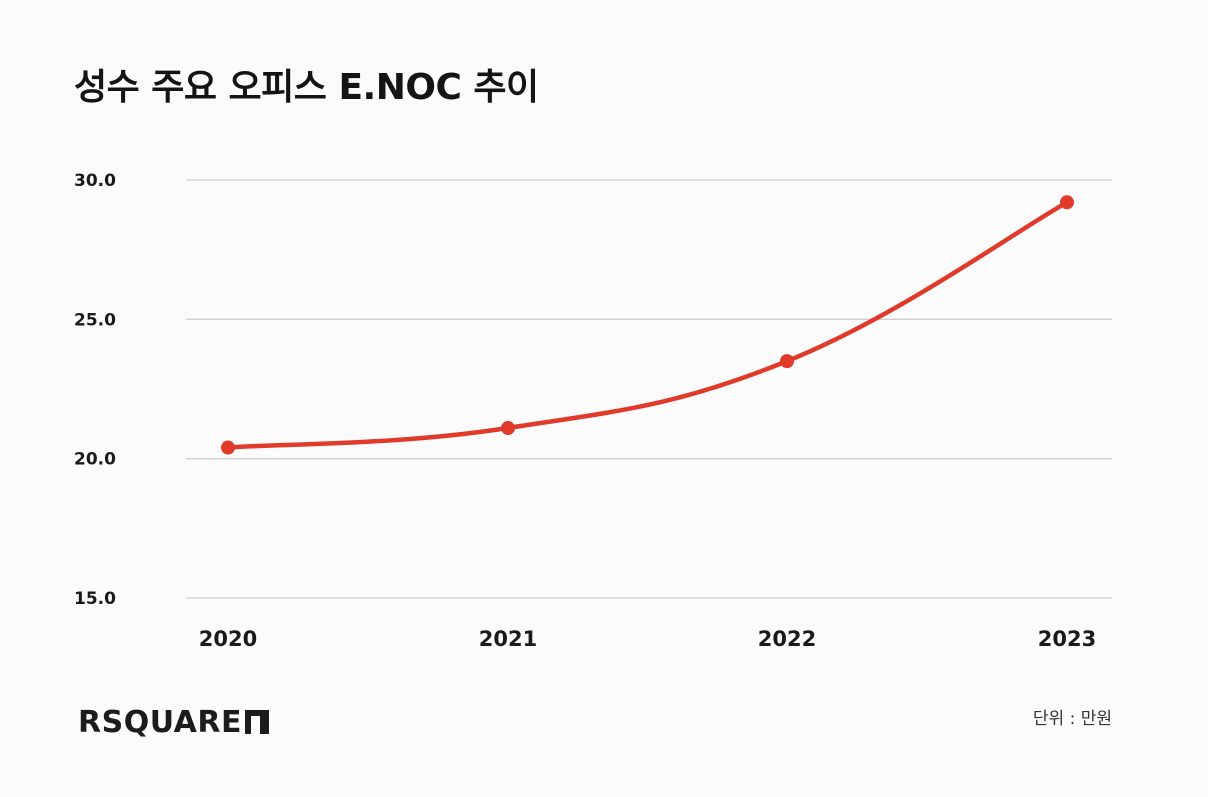 The height and width of the screenshot is (797, 1208). Describe the element at coordinates (1072, 719) in the screenshot. I see `unit-note: 단위 : 만원` at that location.